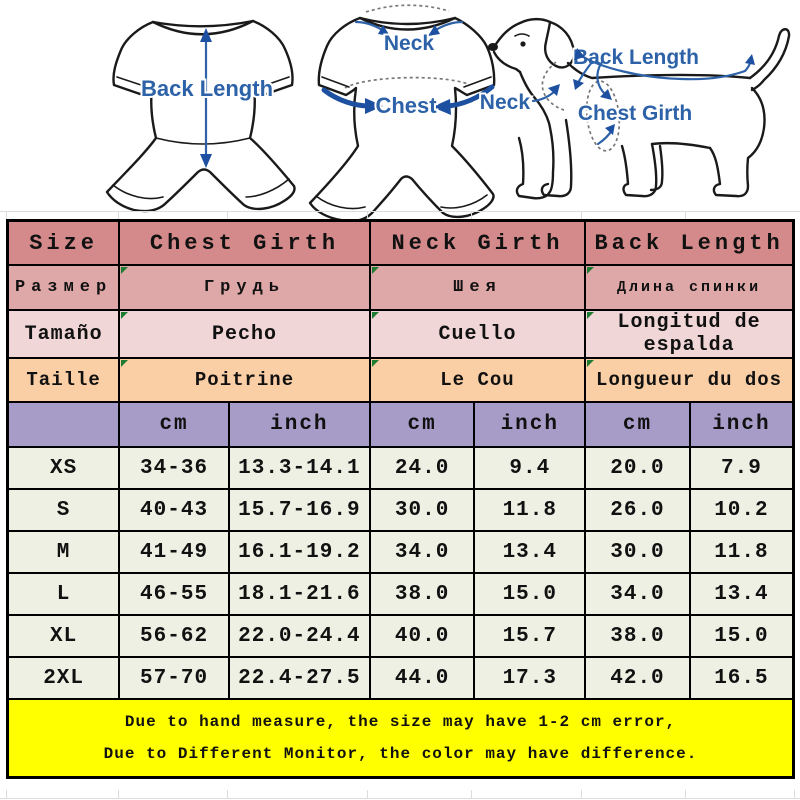 The image size is (800, 800). Describe the element at coordinates (174, 678) in the screenshot. I see `cell-chest-cm: 57-70` at that location.